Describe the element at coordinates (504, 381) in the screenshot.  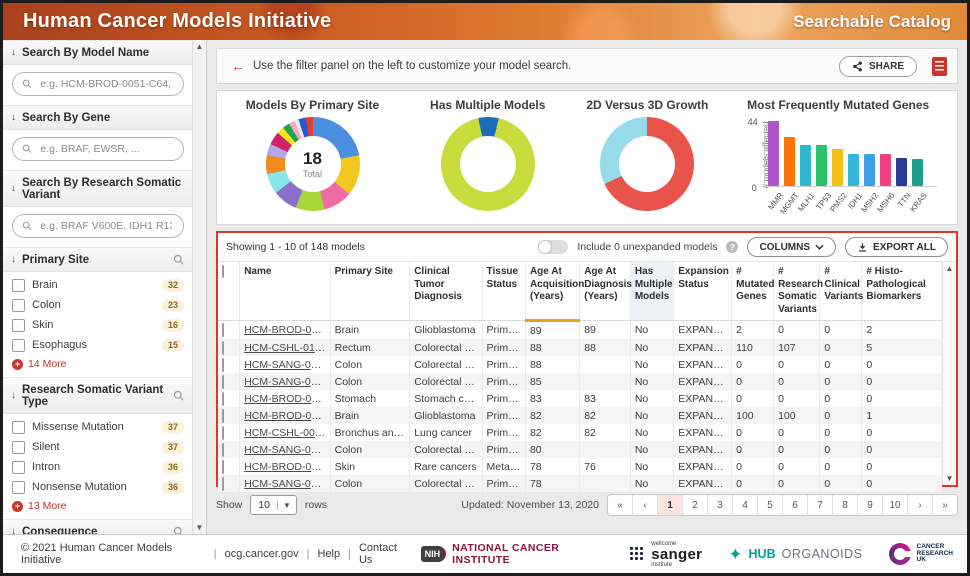
I see `table-cell: Primary` at that location.